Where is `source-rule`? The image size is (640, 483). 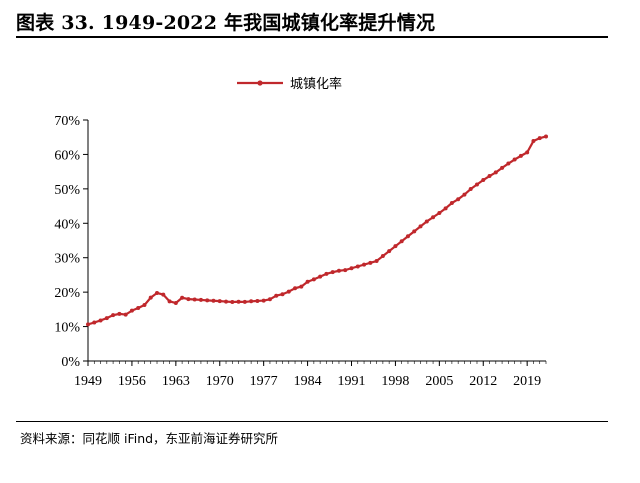
source-rule is located at coordinates (312, 421).